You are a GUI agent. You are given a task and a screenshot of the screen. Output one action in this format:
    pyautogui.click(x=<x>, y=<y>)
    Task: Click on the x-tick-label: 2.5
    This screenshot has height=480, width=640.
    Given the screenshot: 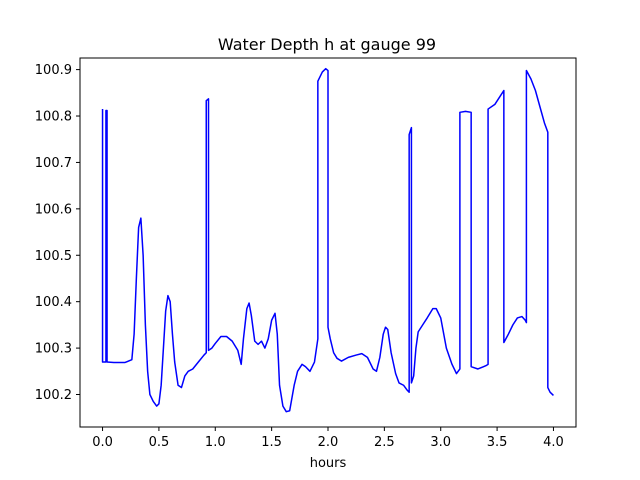 What is the action you would take?
    pyautogui.click(x=384, y=442)
    